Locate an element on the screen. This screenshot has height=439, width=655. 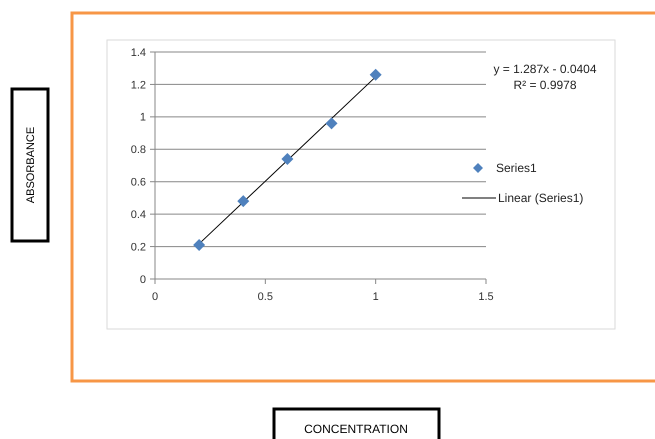
legend-label: Linear (Series1) is located at coordinates (541, 198).